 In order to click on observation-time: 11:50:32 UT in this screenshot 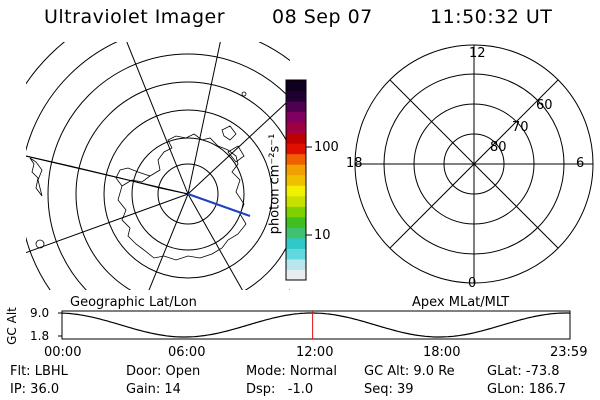, I will do `click(491, 17)`.